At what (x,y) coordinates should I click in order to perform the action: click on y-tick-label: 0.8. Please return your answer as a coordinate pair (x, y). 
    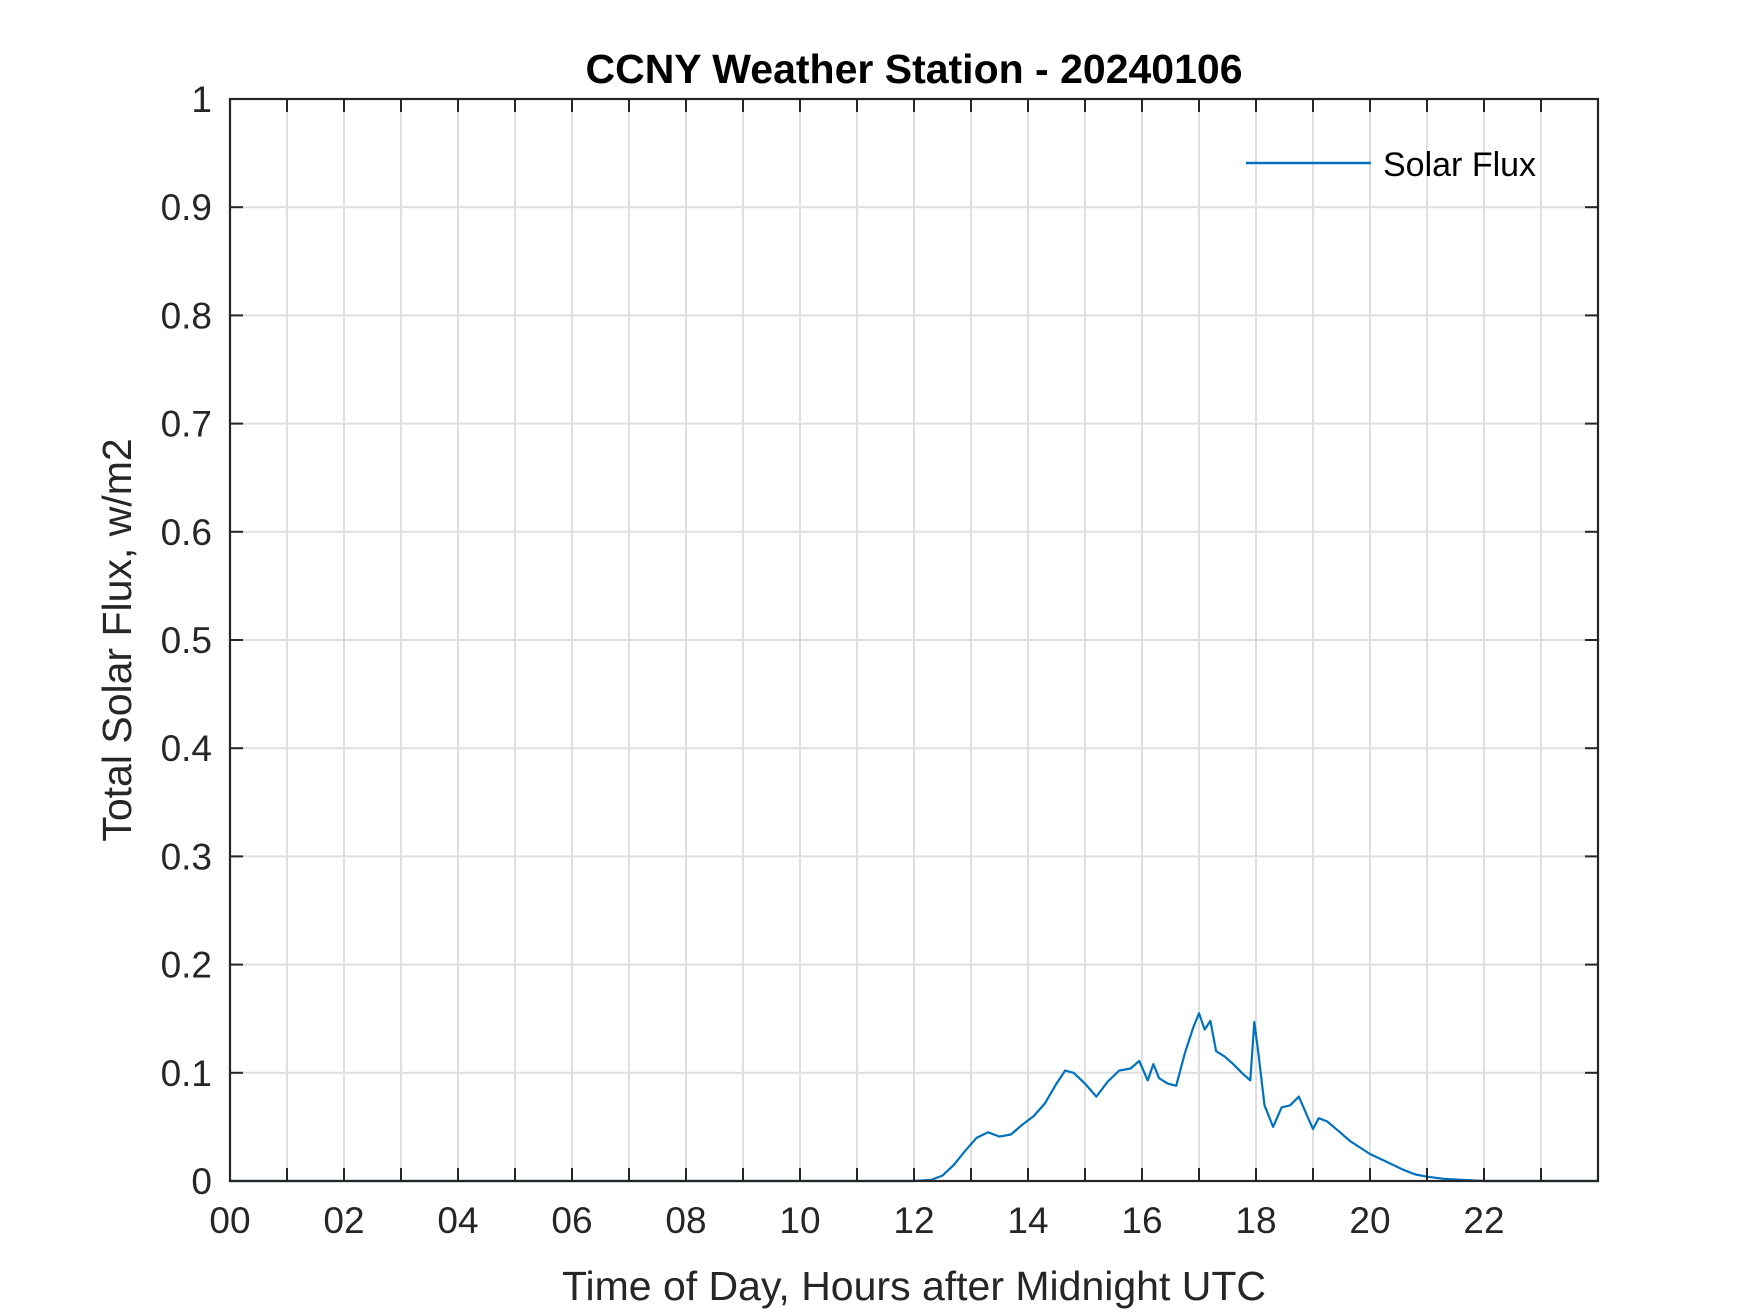
    Looking at the image, I should click on (186, 315).